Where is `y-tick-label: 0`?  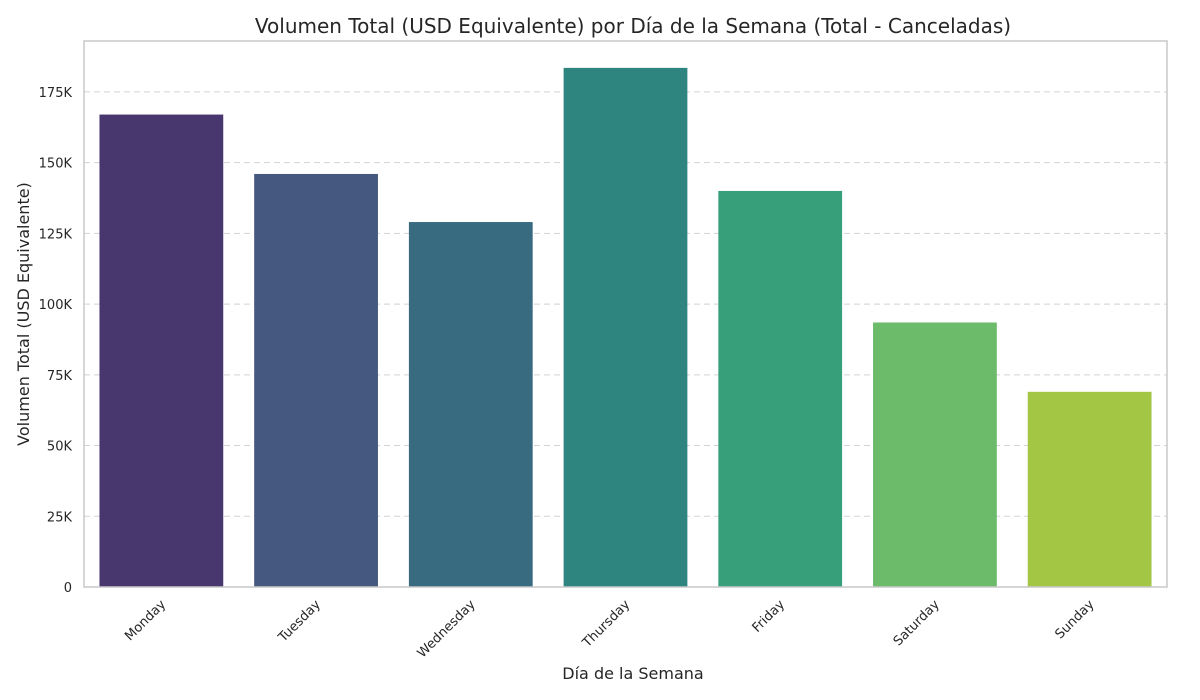 y-tick-label: 0 is located at coordinates (68, 588).